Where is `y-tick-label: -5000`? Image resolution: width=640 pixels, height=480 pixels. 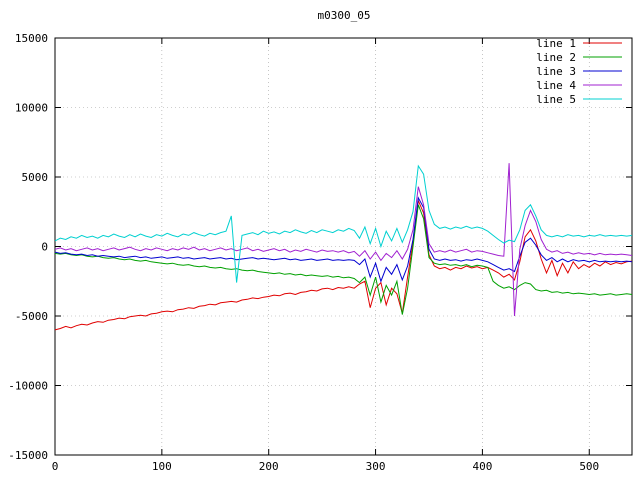 y-tick-label: -5000 is located at coordinates (31, 316).